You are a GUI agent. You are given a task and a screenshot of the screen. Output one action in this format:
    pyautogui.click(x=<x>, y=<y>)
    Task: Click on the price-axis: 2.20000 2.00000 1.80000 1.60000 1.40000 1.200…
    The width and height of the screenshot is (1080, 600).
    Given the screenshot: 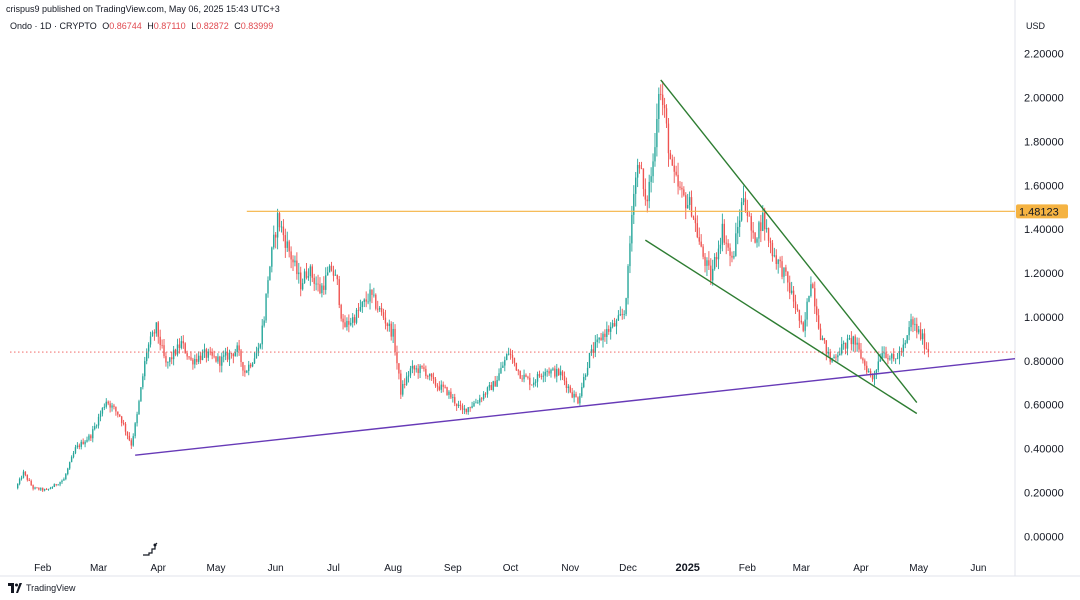 What is the action you would take?
    pyautogui.click(x=1044, y=296)
    